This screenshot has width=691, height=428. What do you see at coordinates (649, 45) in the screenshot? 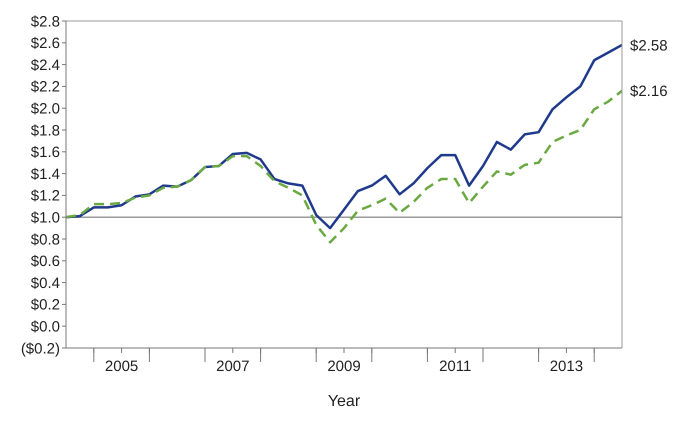
I see `annotation: $2.58` at bounding box center [649, 45].